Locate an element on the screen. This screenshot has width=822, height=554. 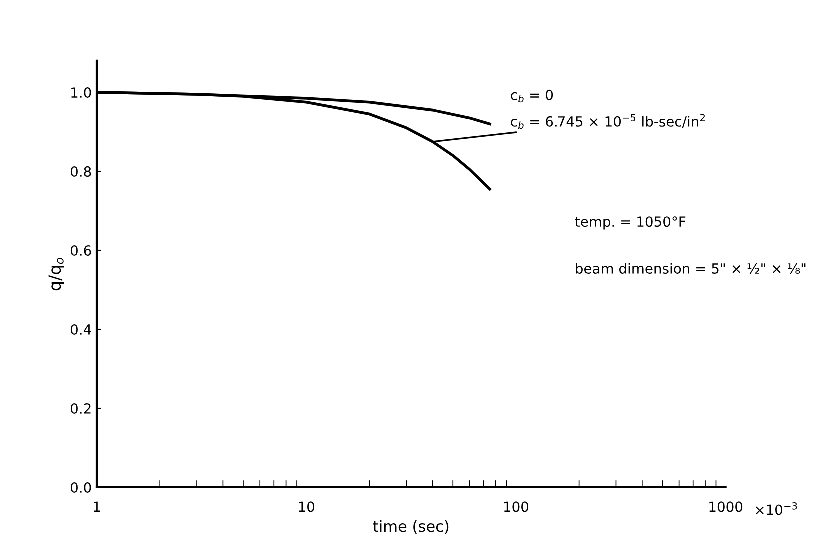
x-tick-label: 1 is located at coordinates (97, 507).